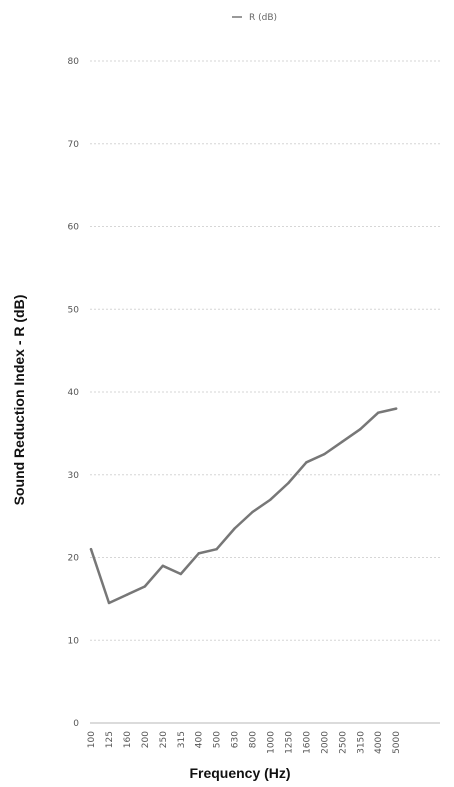 The height and width of the screenshot is (787, 454). I want to click on legend: R (dB), so click(254, 18).